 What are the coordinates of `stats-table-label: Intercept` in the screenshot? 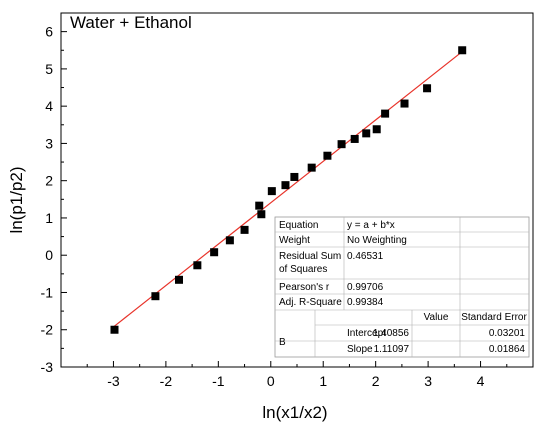 It's located at (366, 333).